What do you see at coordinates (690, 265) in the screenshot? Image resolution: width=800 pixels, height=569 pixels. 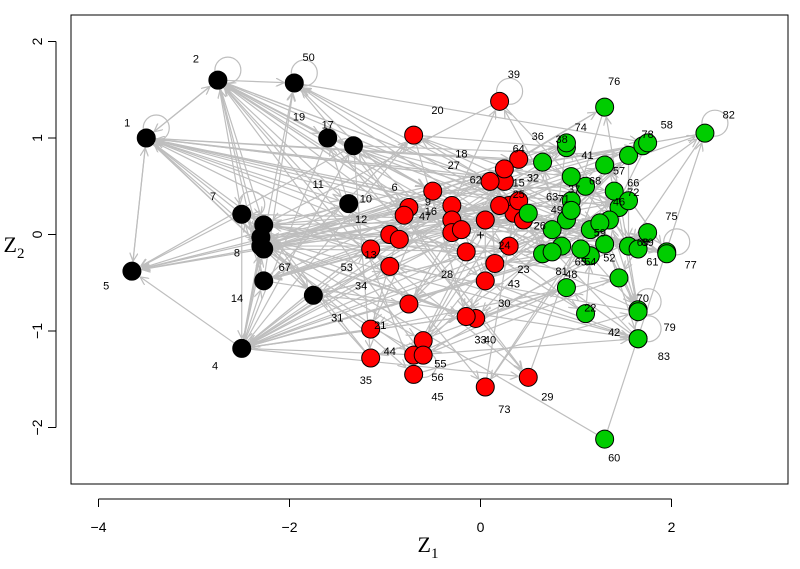 I see `node-label-77: 77` at bounding box center [690, 265].